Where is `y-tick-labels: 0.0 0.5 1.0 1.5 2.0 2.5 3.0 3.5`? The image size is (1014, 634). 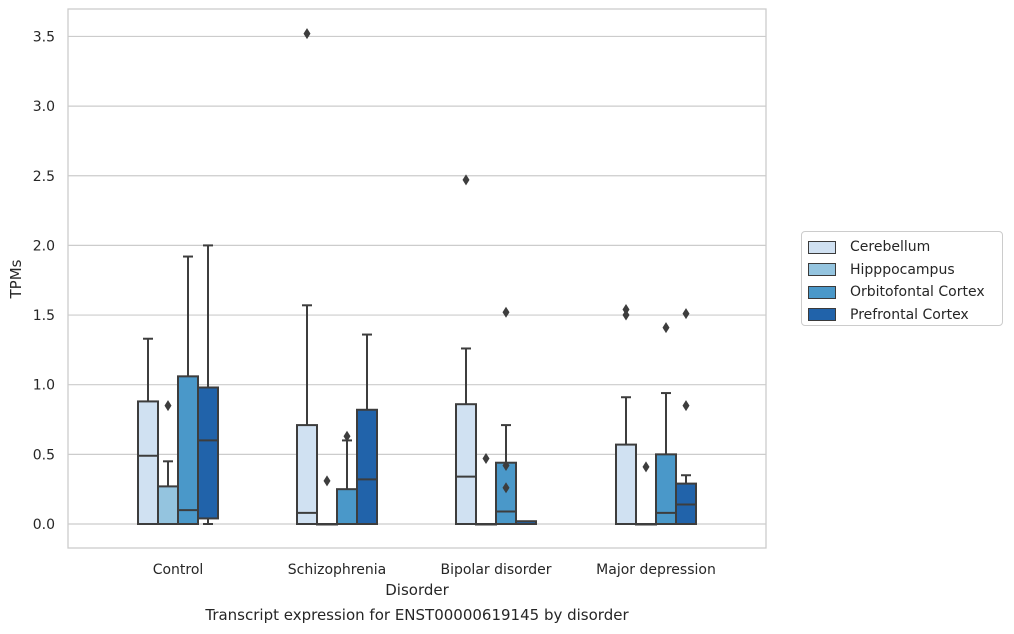 y-tick-labels: 0.0 0.5 1.0 1.5 2.0 2.5 3.0 3.5 is located at coordinates (44, 281).